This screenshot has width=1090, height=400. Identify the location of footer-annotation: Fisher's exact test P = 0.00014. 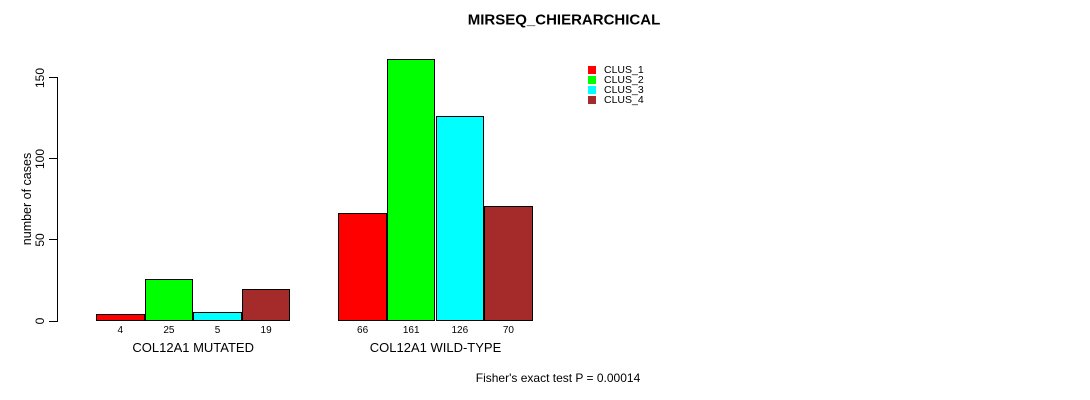
(558, 378).